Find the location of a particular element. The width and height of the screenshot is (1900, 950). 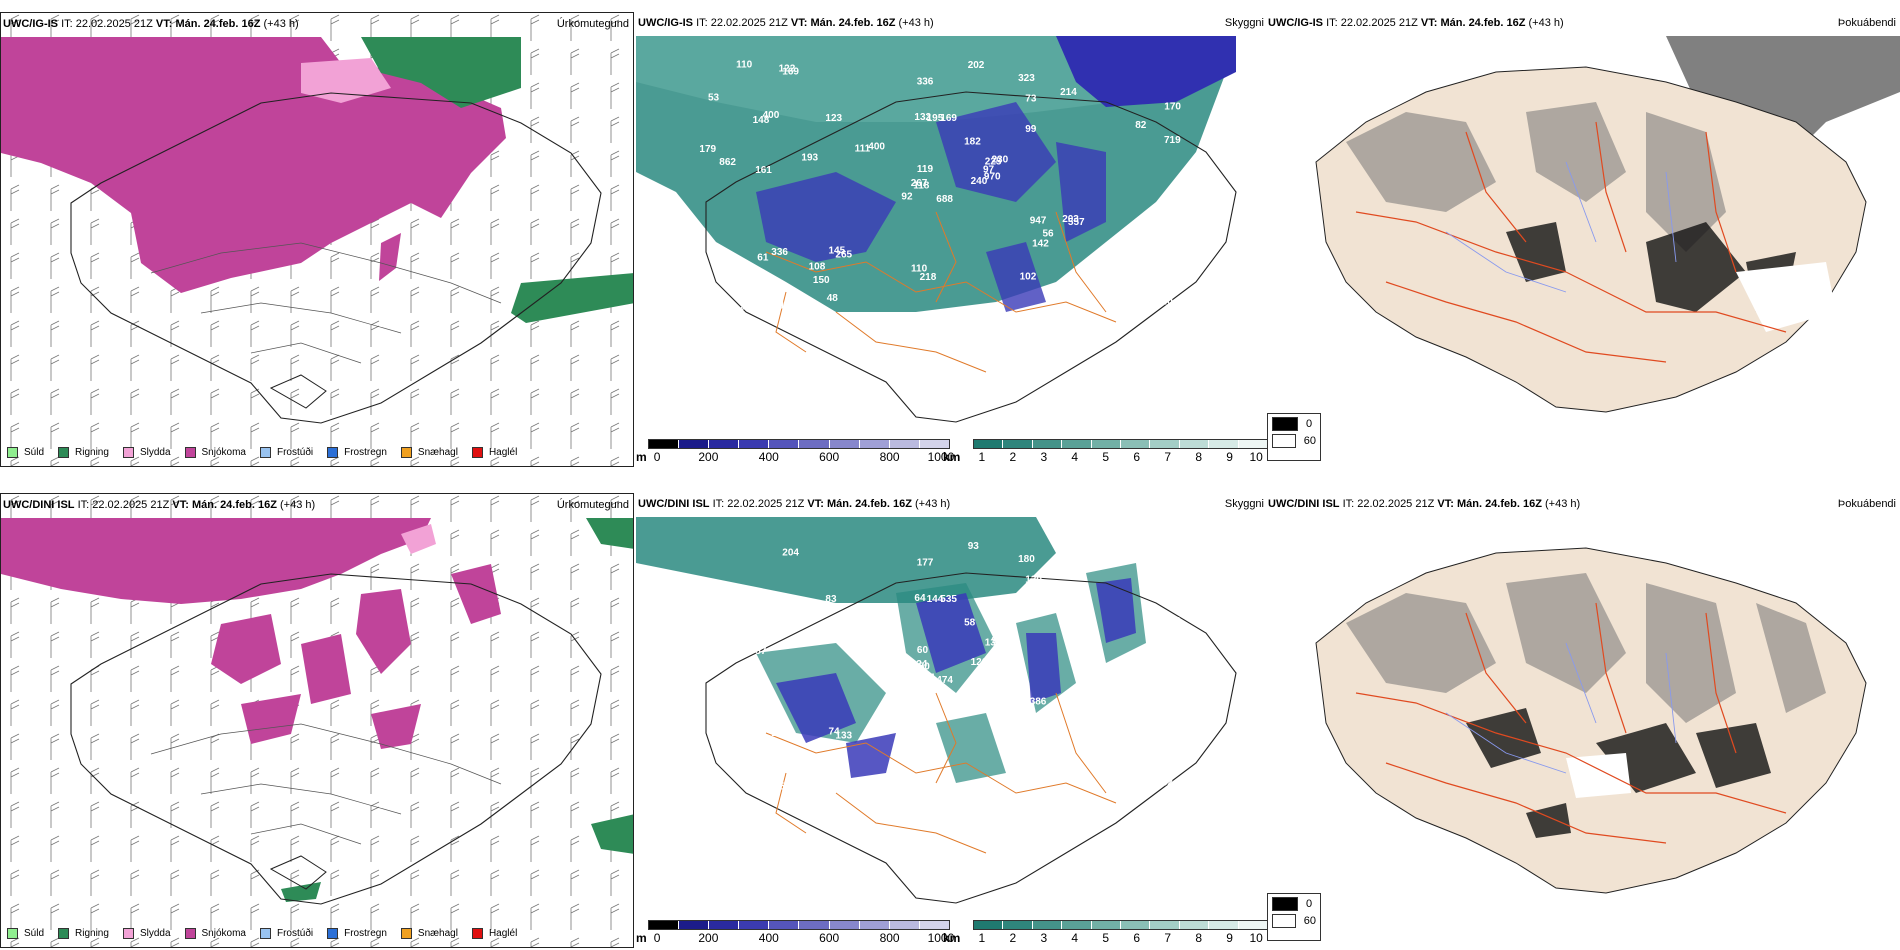

snow-area is located at coordinates (253, 165).